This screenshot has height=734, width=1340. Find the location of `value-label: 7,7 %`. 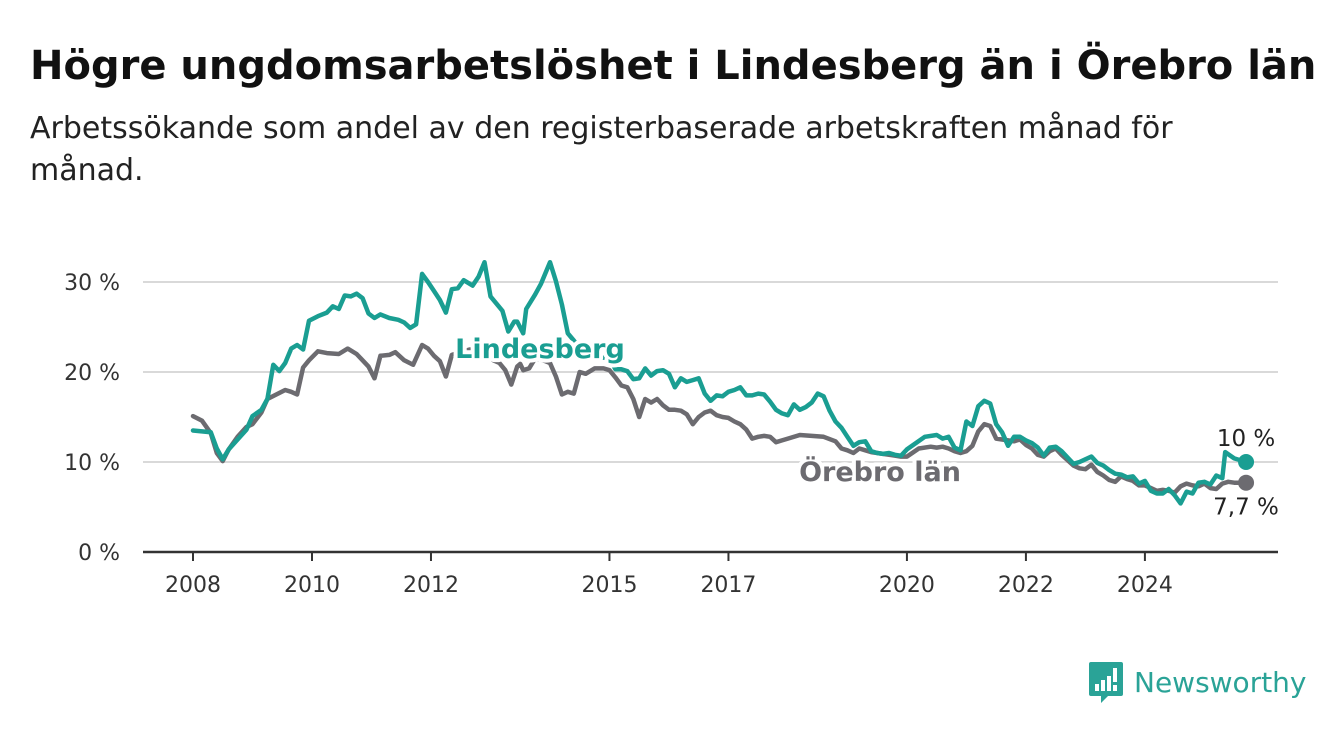

value-label: 7,7 % is located at coordinates (1246, 508).